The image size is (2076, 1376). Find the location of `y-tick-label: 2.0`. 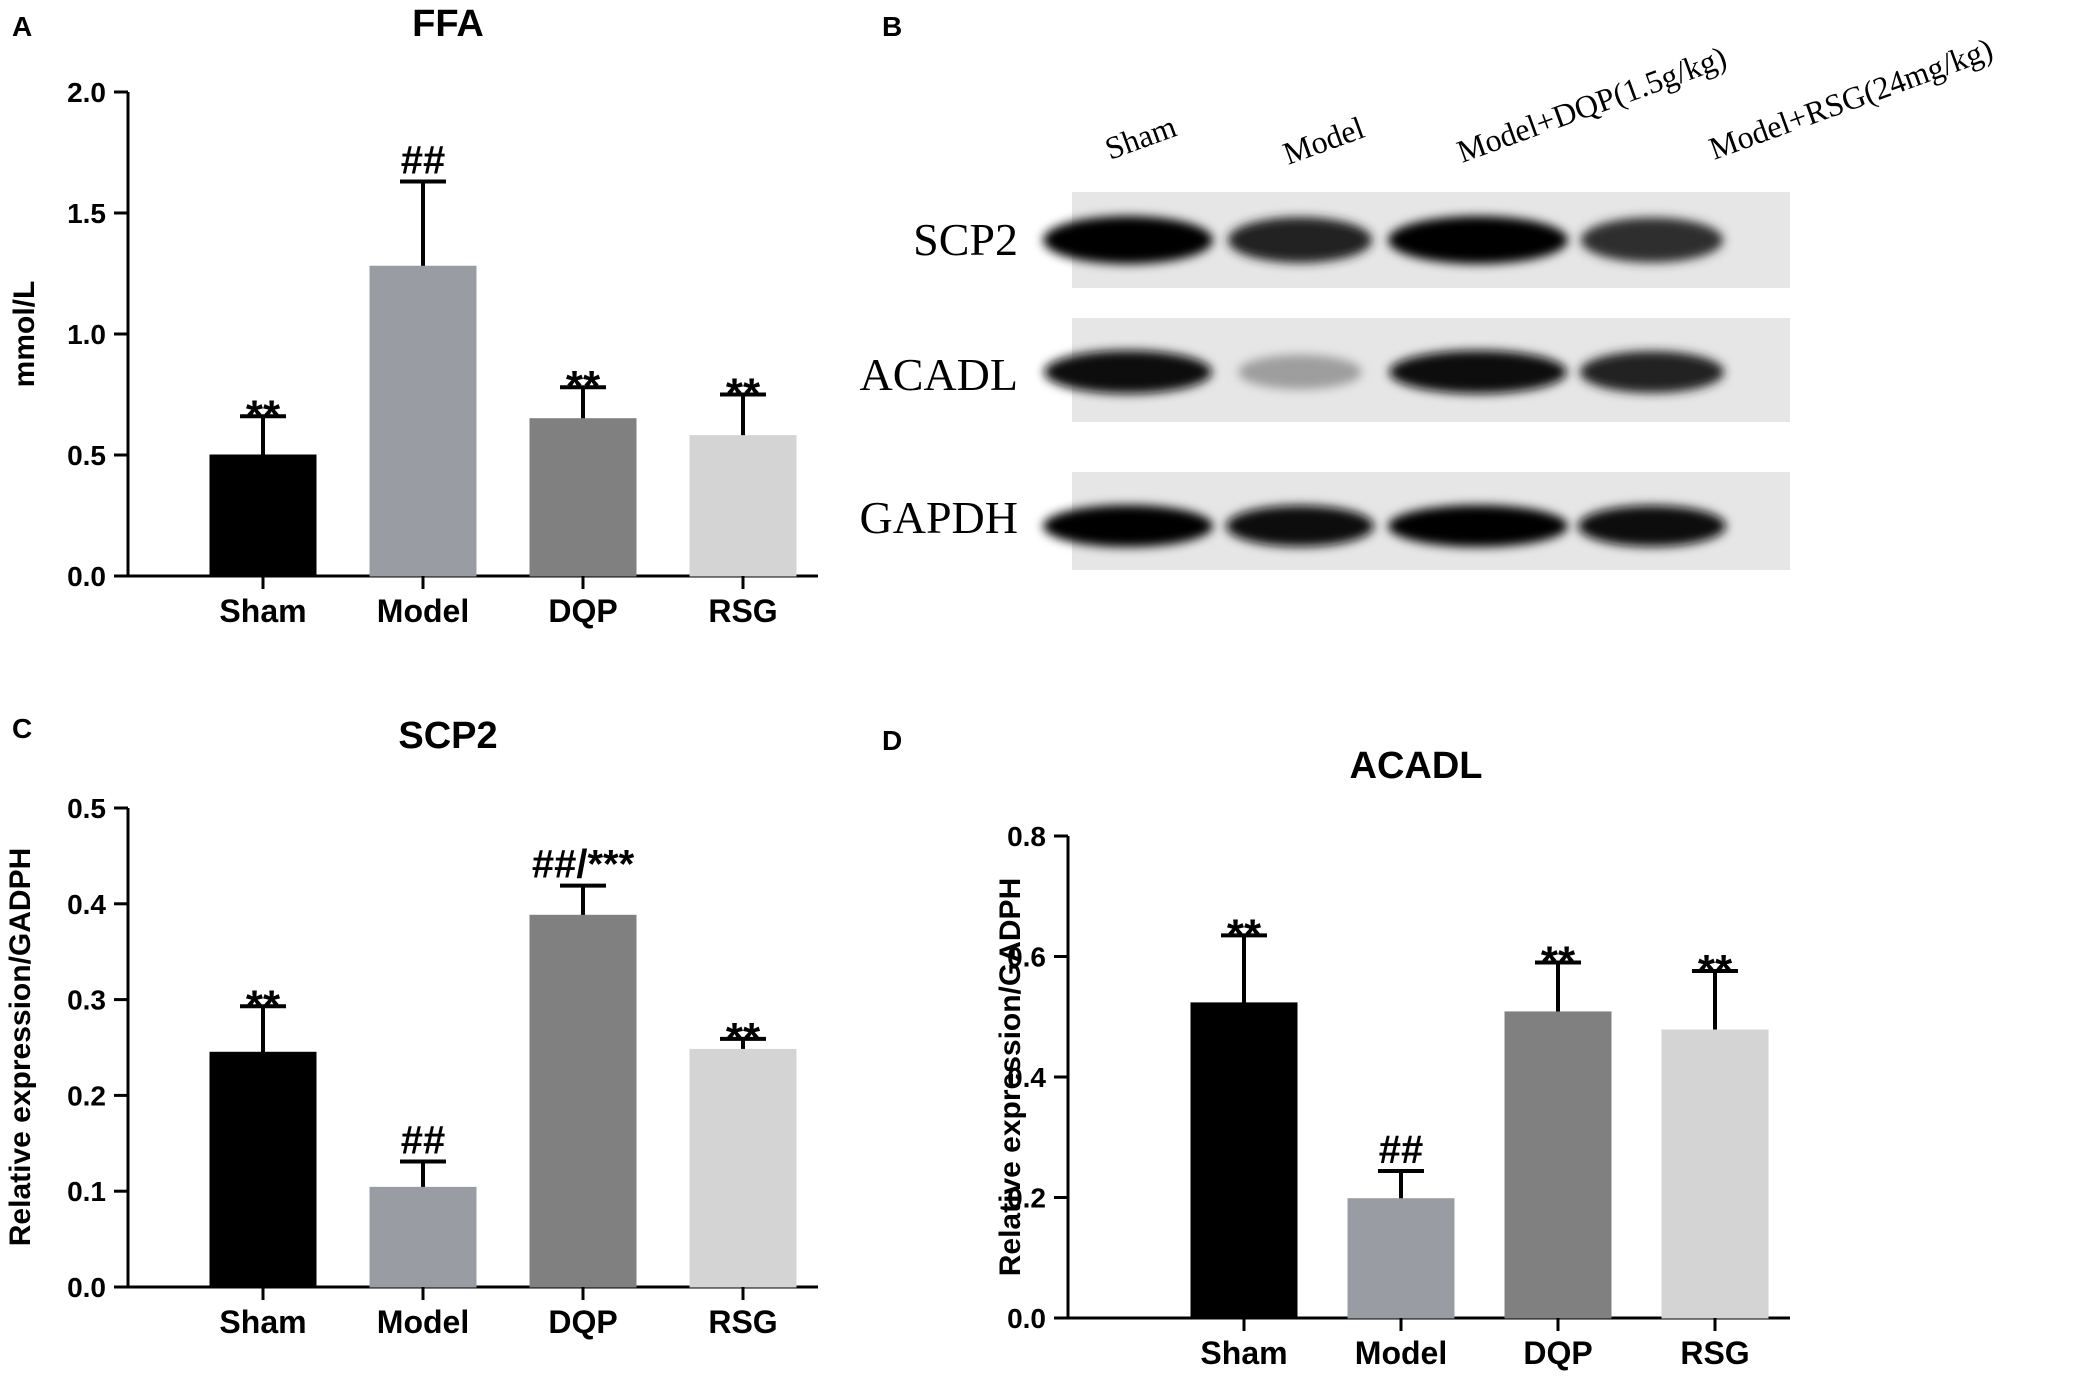

y-tick-label: 2.0 is located at coordinates (86, 92).